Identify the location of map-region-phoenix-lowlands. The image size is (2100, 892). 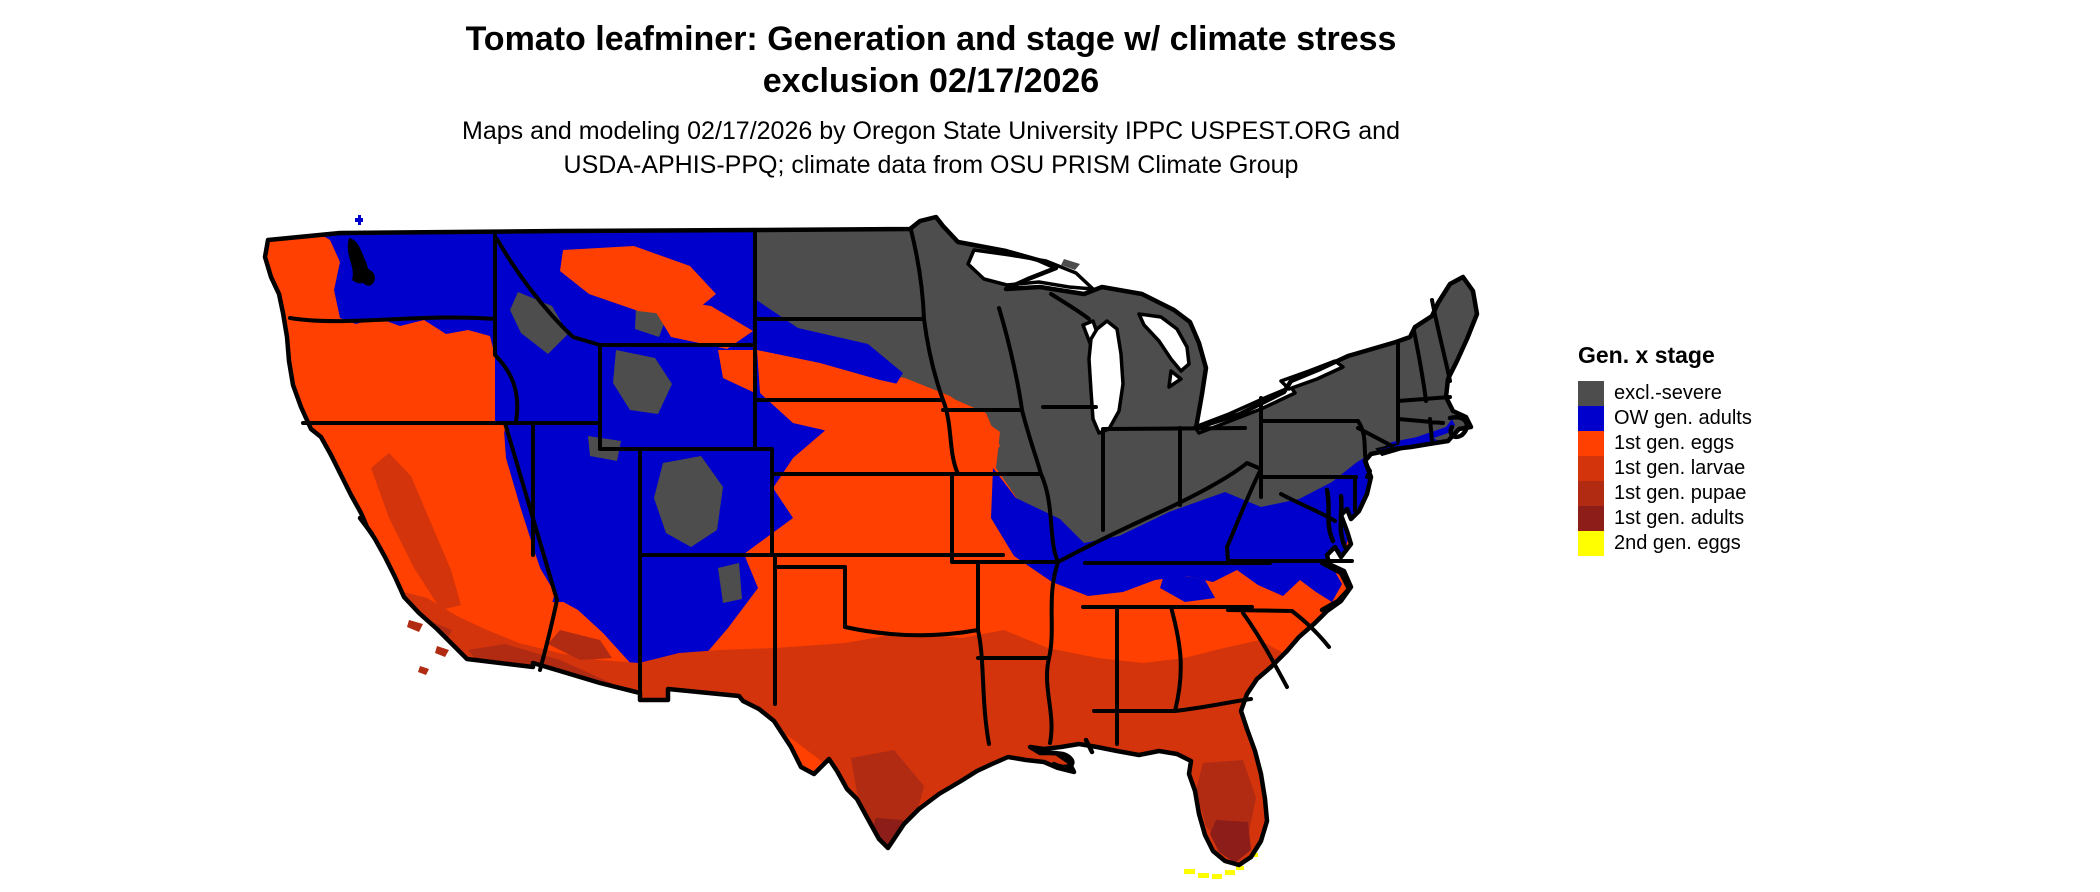
(580, 645).